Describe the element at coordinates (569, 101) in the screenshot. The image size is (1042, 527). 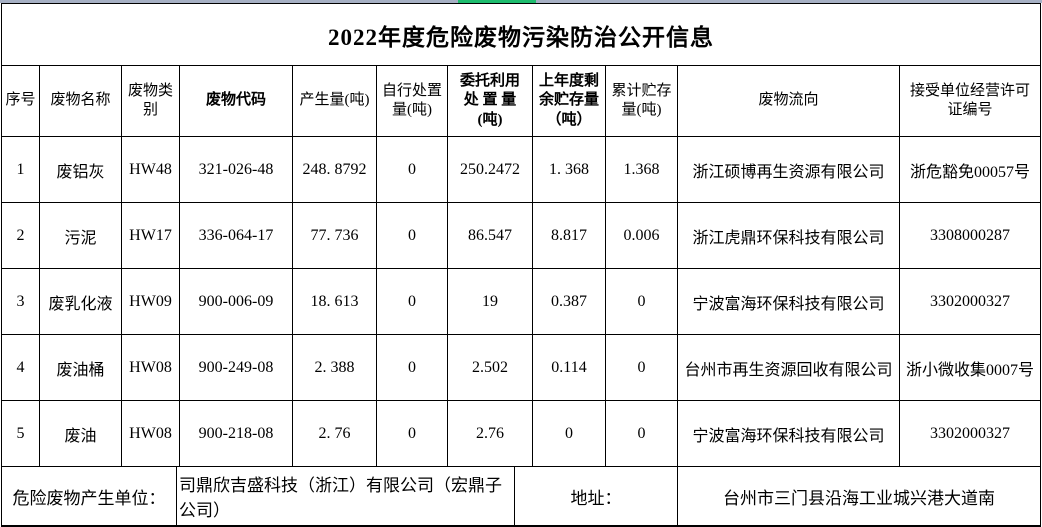
I see `column-header: 上年度剩 余贮存量 （吨）` at that location.